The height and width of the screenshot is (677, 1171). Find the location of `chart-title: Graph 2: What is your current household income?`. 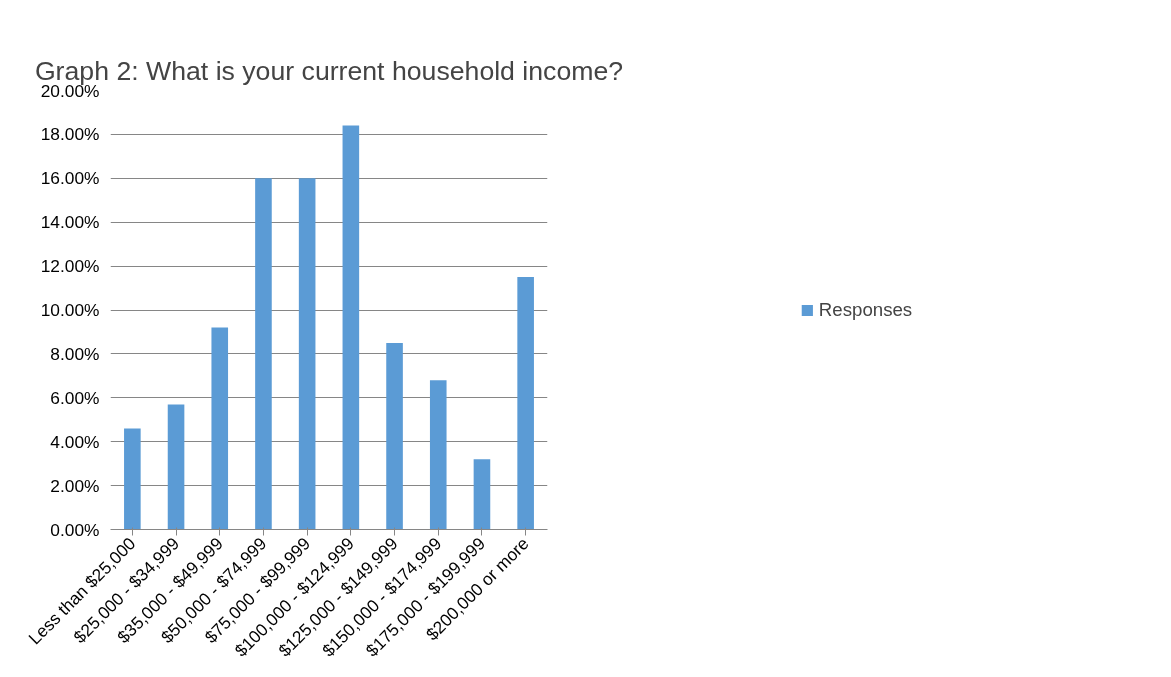

chart-title: Graph 2: What is your current household income? is located at coordinates (329, 70).